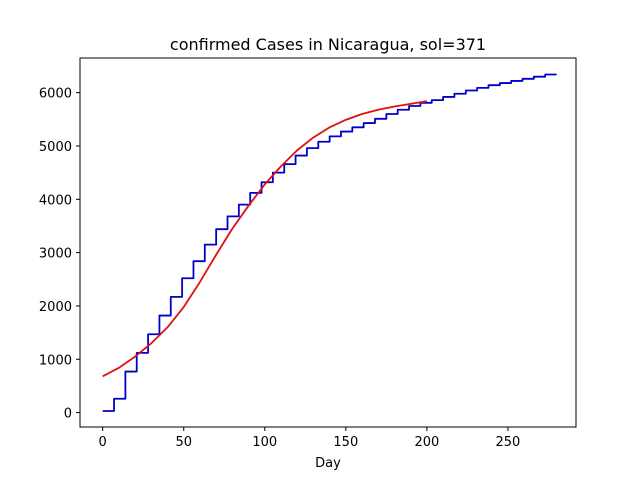 The image size is (640, 480). Describe the element at coordinates (55, 360) in the screenshot. I see `y-tick-label: 1000` at that location.